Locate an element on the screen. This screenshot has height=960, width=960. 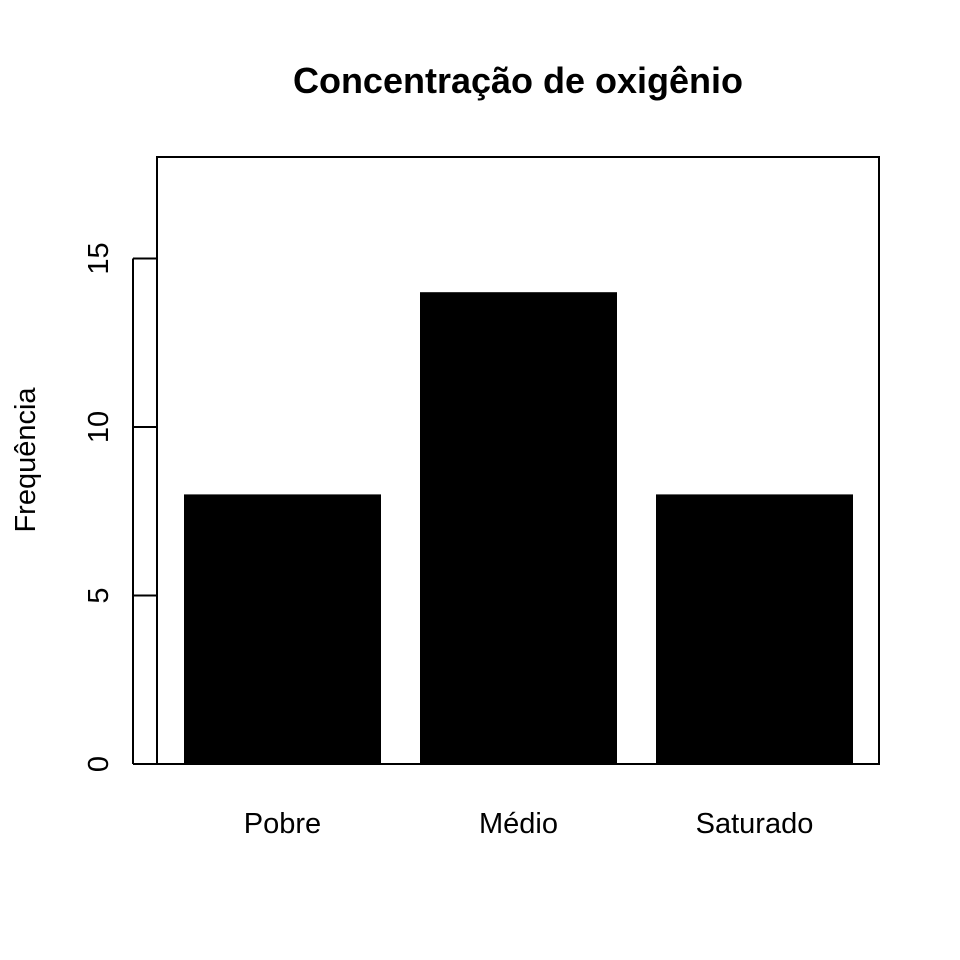
y-tick-label: 5 is located at coordinates (99, 595).